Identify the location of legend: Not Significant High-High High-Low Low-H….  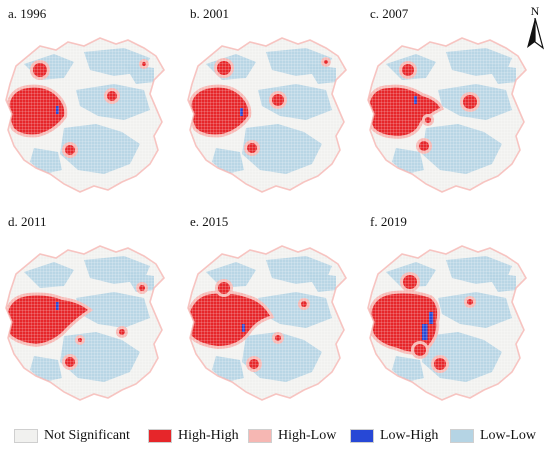
(275, 436).